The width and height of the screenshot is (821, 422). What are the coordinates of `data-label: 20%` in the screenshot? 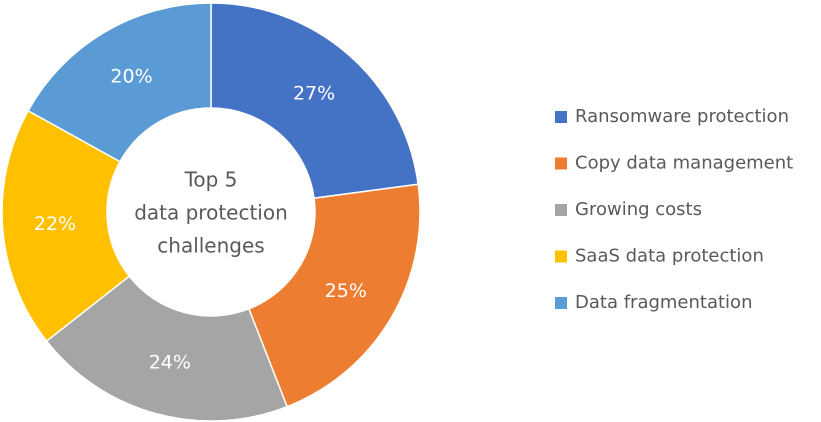 It's located at (131, 77).